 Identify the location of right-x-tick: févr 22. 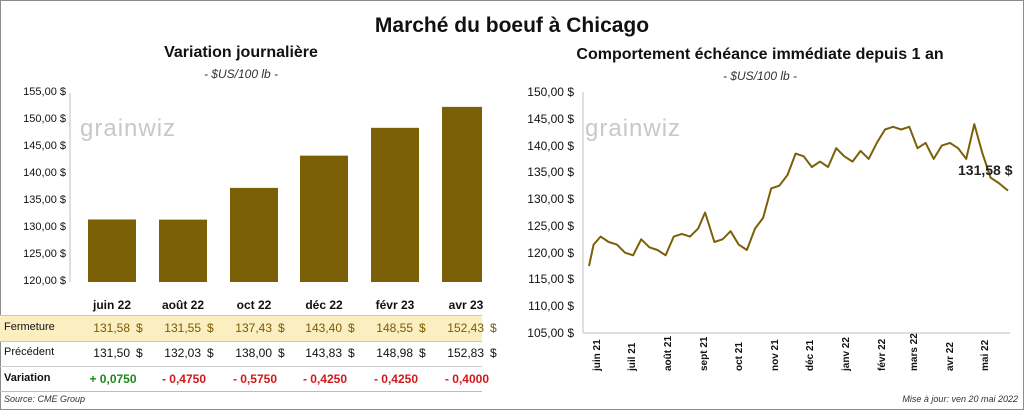
(882, 354).